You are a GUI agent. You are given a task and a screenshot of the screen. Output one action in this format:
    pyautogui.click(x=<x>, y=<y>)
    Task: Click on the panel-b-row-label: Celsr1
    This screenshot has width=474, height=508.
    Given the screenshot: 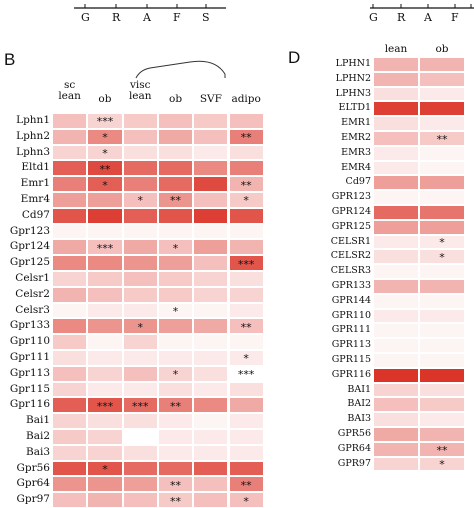 What is the action you would take?
    pyautogui.click(x=32, y=278)
    